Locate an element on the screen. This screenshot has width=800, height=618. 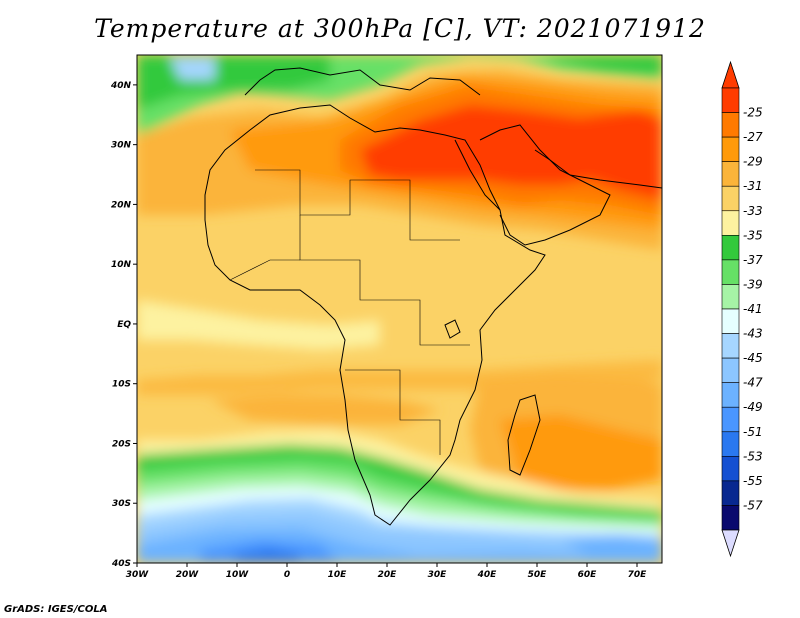
lat-label: 20N is located at coordinates (121, 205).